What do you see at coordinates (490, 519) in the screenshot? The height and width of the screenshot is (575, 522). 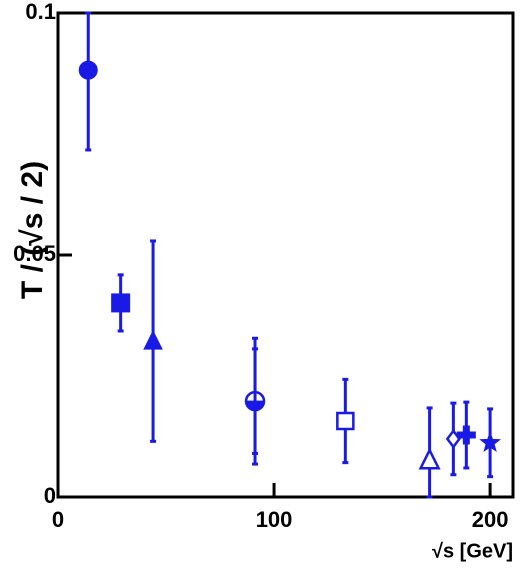 I see `x-tick-label: 200` at bounding box center [490, 519].